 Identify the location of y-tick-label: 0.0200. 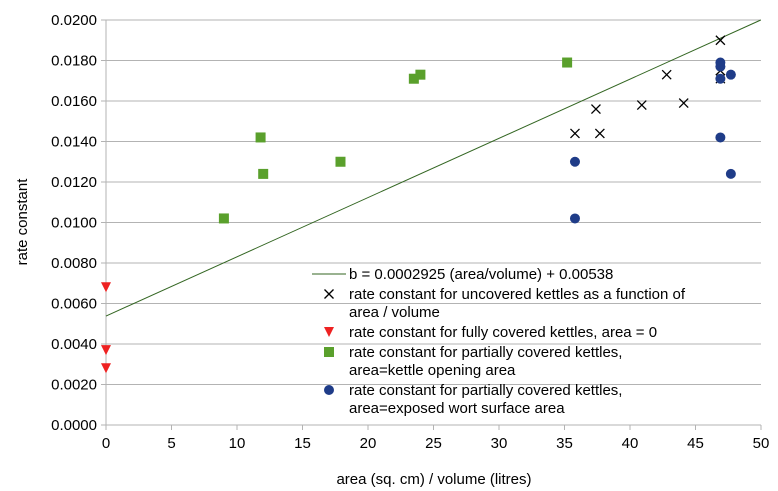
(74, 20).